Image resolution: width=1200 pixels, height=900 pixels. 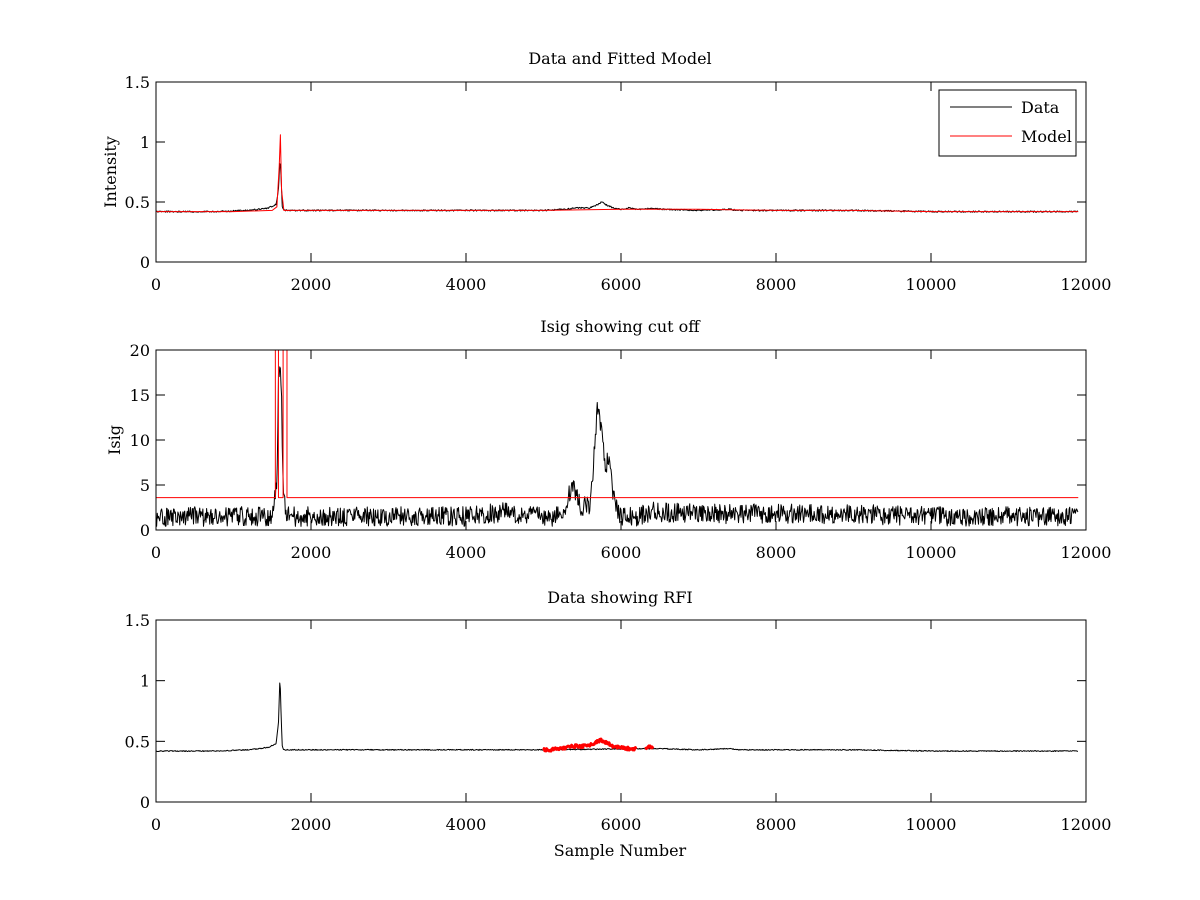 What do you see at coordinates (617, 424) in the screenshot?
I see `panel-2-series-2-line` at bounding box center [617, 424].